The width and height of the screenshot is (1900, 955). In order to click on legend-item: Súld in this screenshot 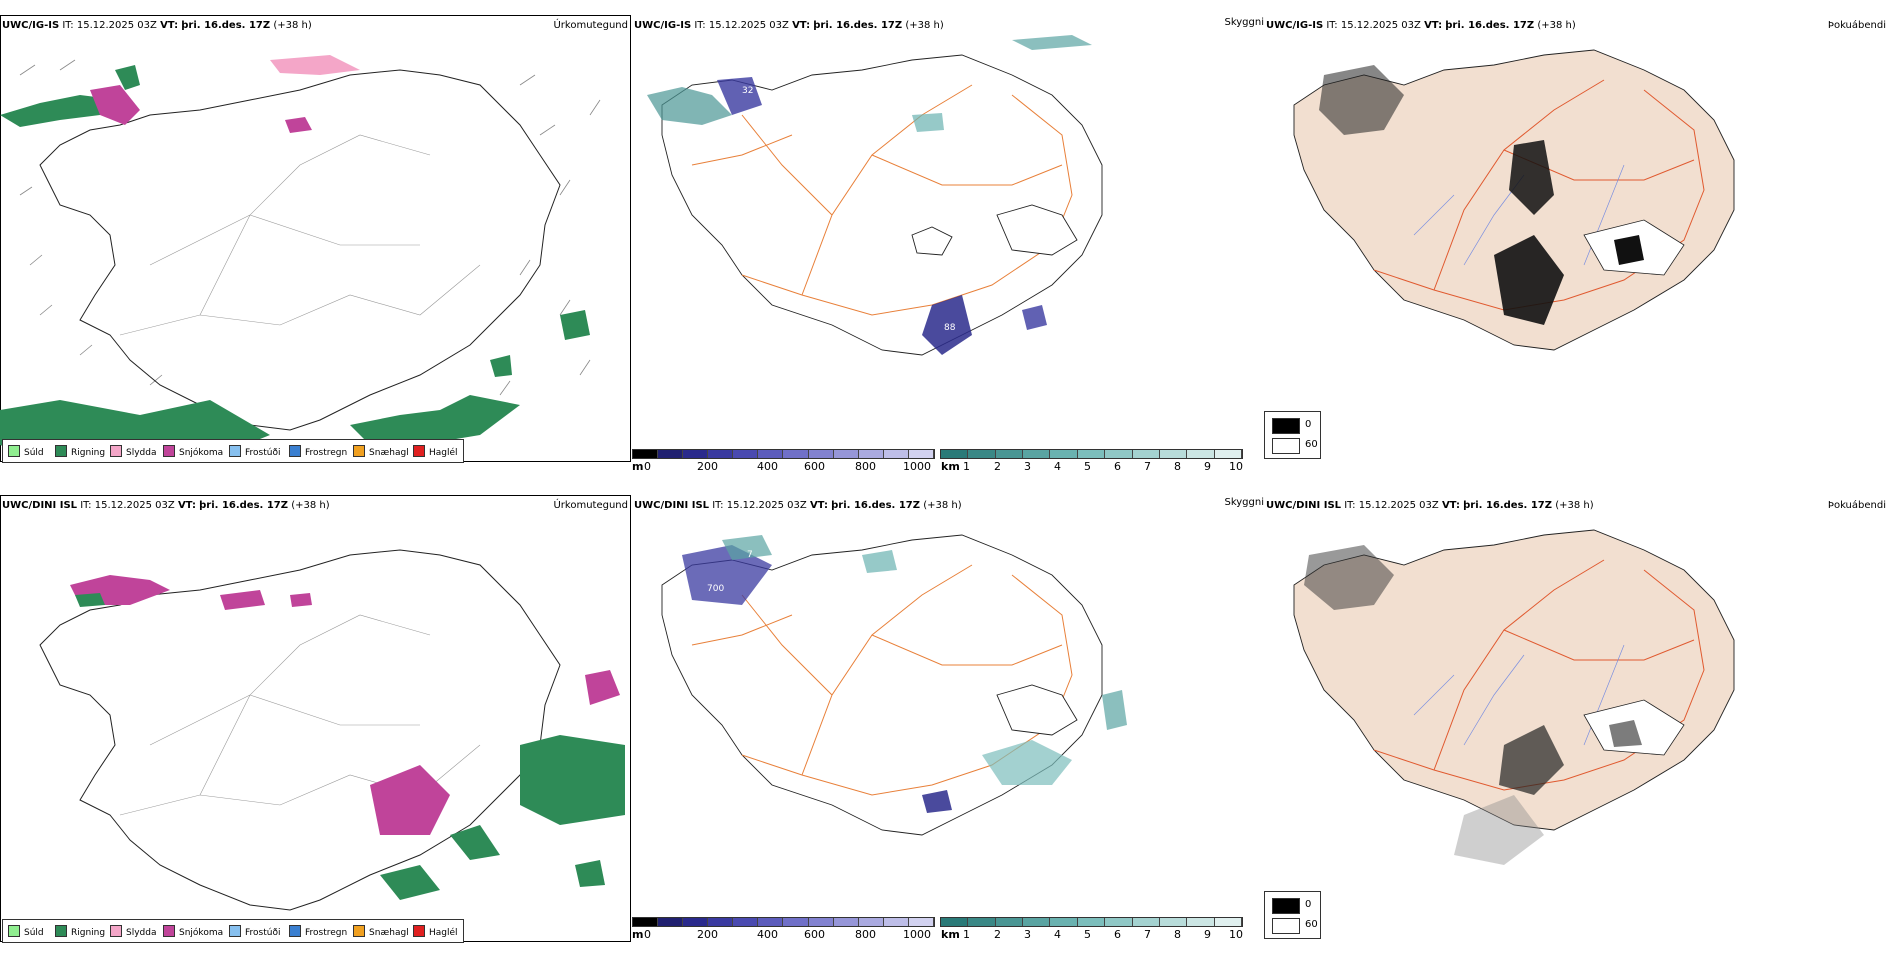, I will do `click(26, 451)`.